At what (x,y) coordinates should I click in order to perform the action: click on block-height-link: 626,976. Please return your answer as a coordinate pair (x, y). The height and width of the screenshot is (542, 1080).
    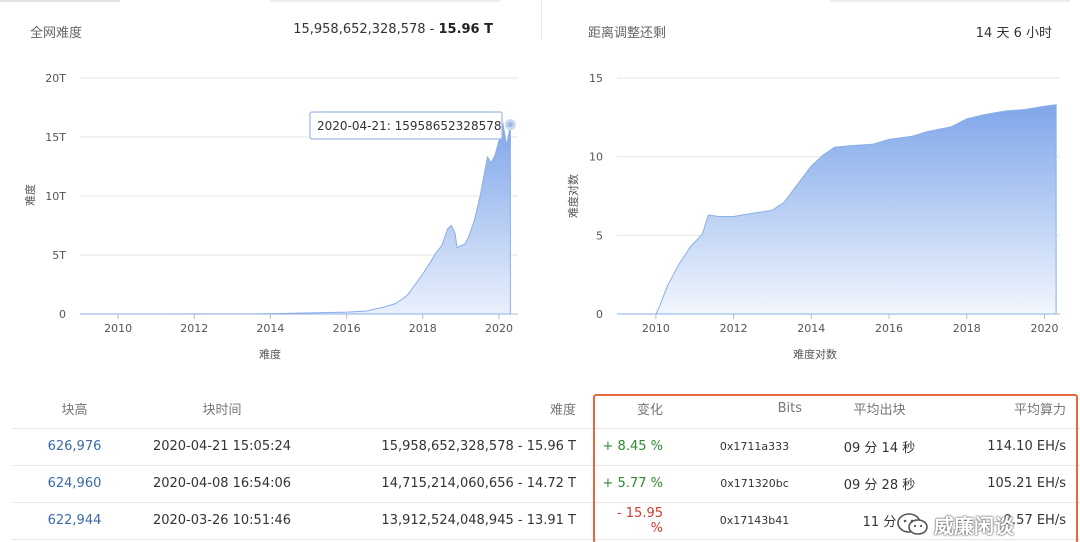
    Looking at the image, I should click on (74, 446).